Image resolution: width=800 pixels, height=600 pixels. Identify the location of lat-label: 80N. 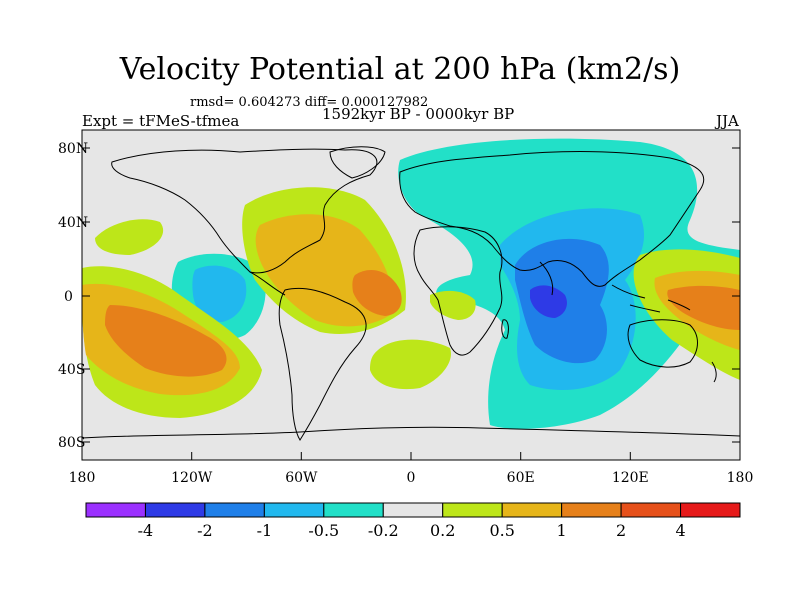
(73, 149).